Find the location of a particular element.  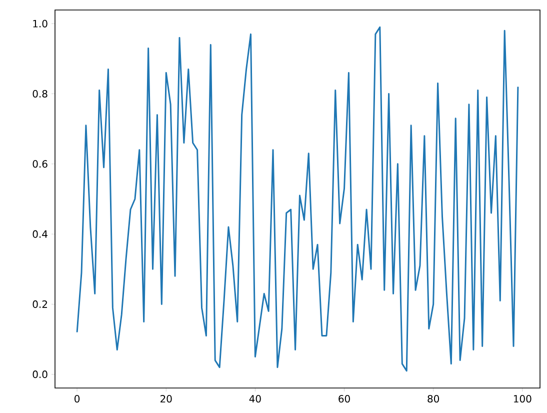

x-tick-label: 40 is located at coordinates (255, 399).